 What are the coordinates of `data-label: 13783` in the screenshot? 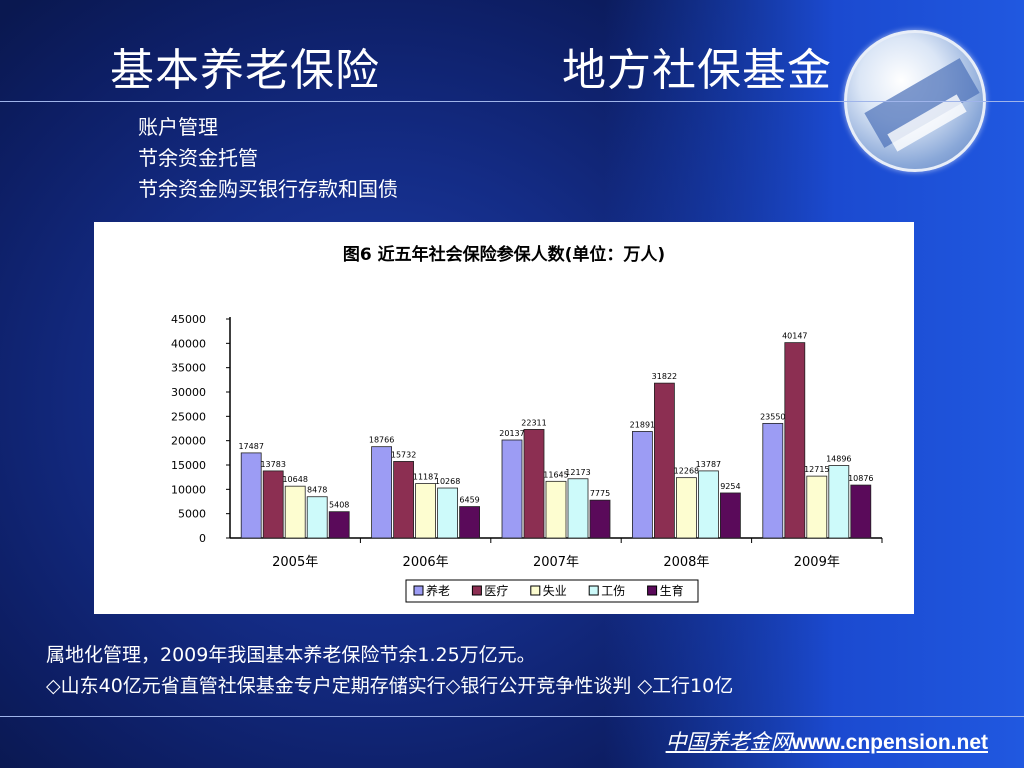 It's located at (272, 464).